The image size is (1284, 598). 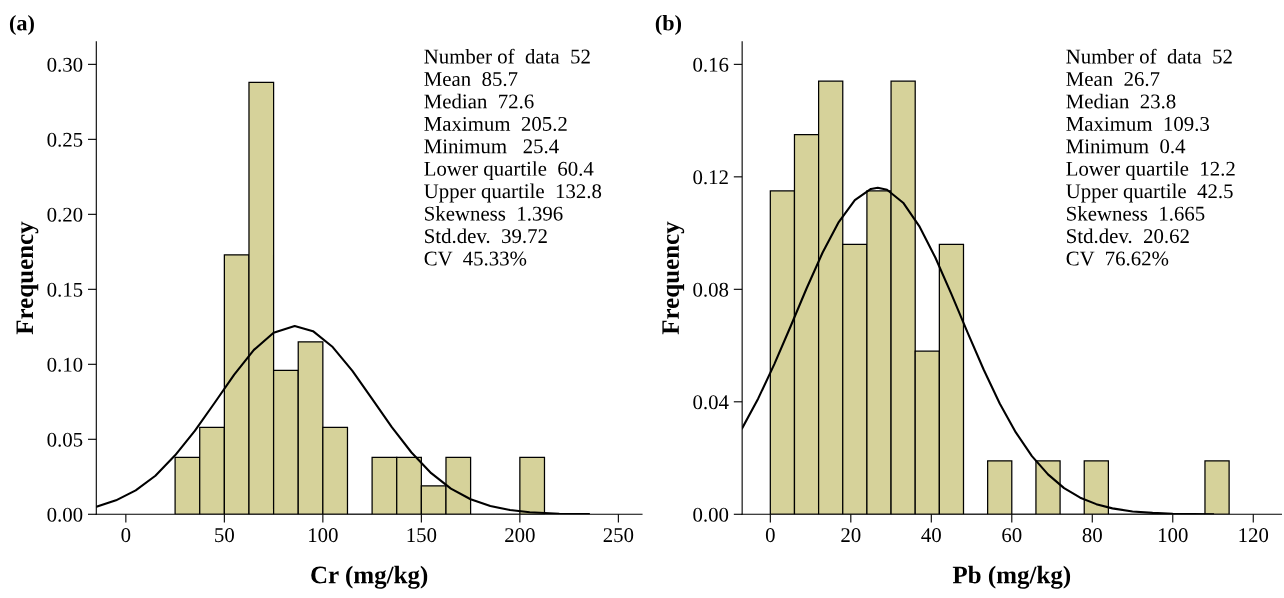 What do you see at coordinates (495, 124) in the screenshot?
I see `annotation: Maximum 205.2` at bounding box center [495, 124].